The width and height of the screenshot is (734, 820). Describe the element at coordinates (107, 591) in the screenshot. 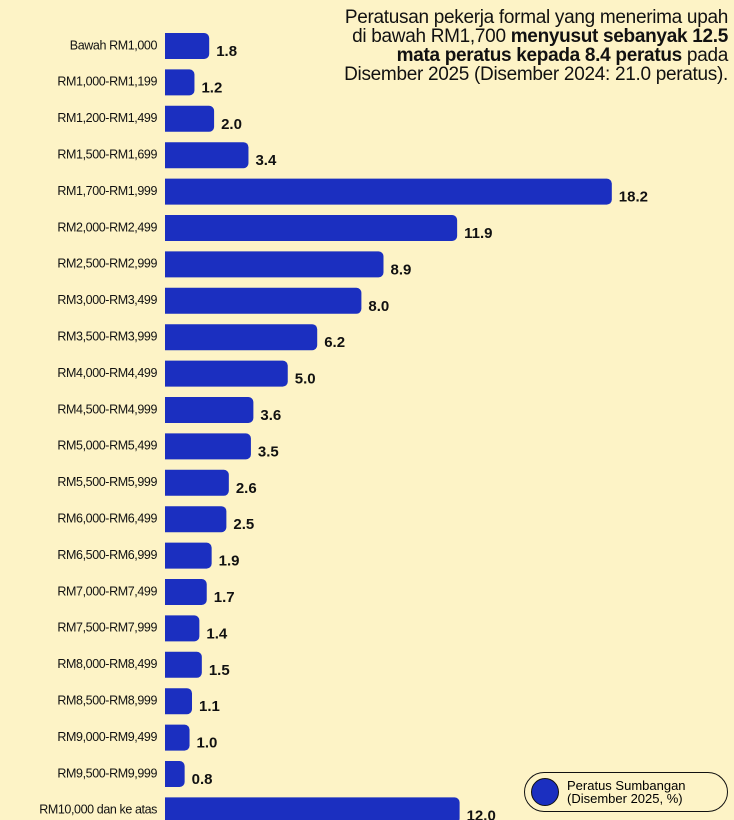

I see `category-label: RM7,000-RM7,499` at that location.